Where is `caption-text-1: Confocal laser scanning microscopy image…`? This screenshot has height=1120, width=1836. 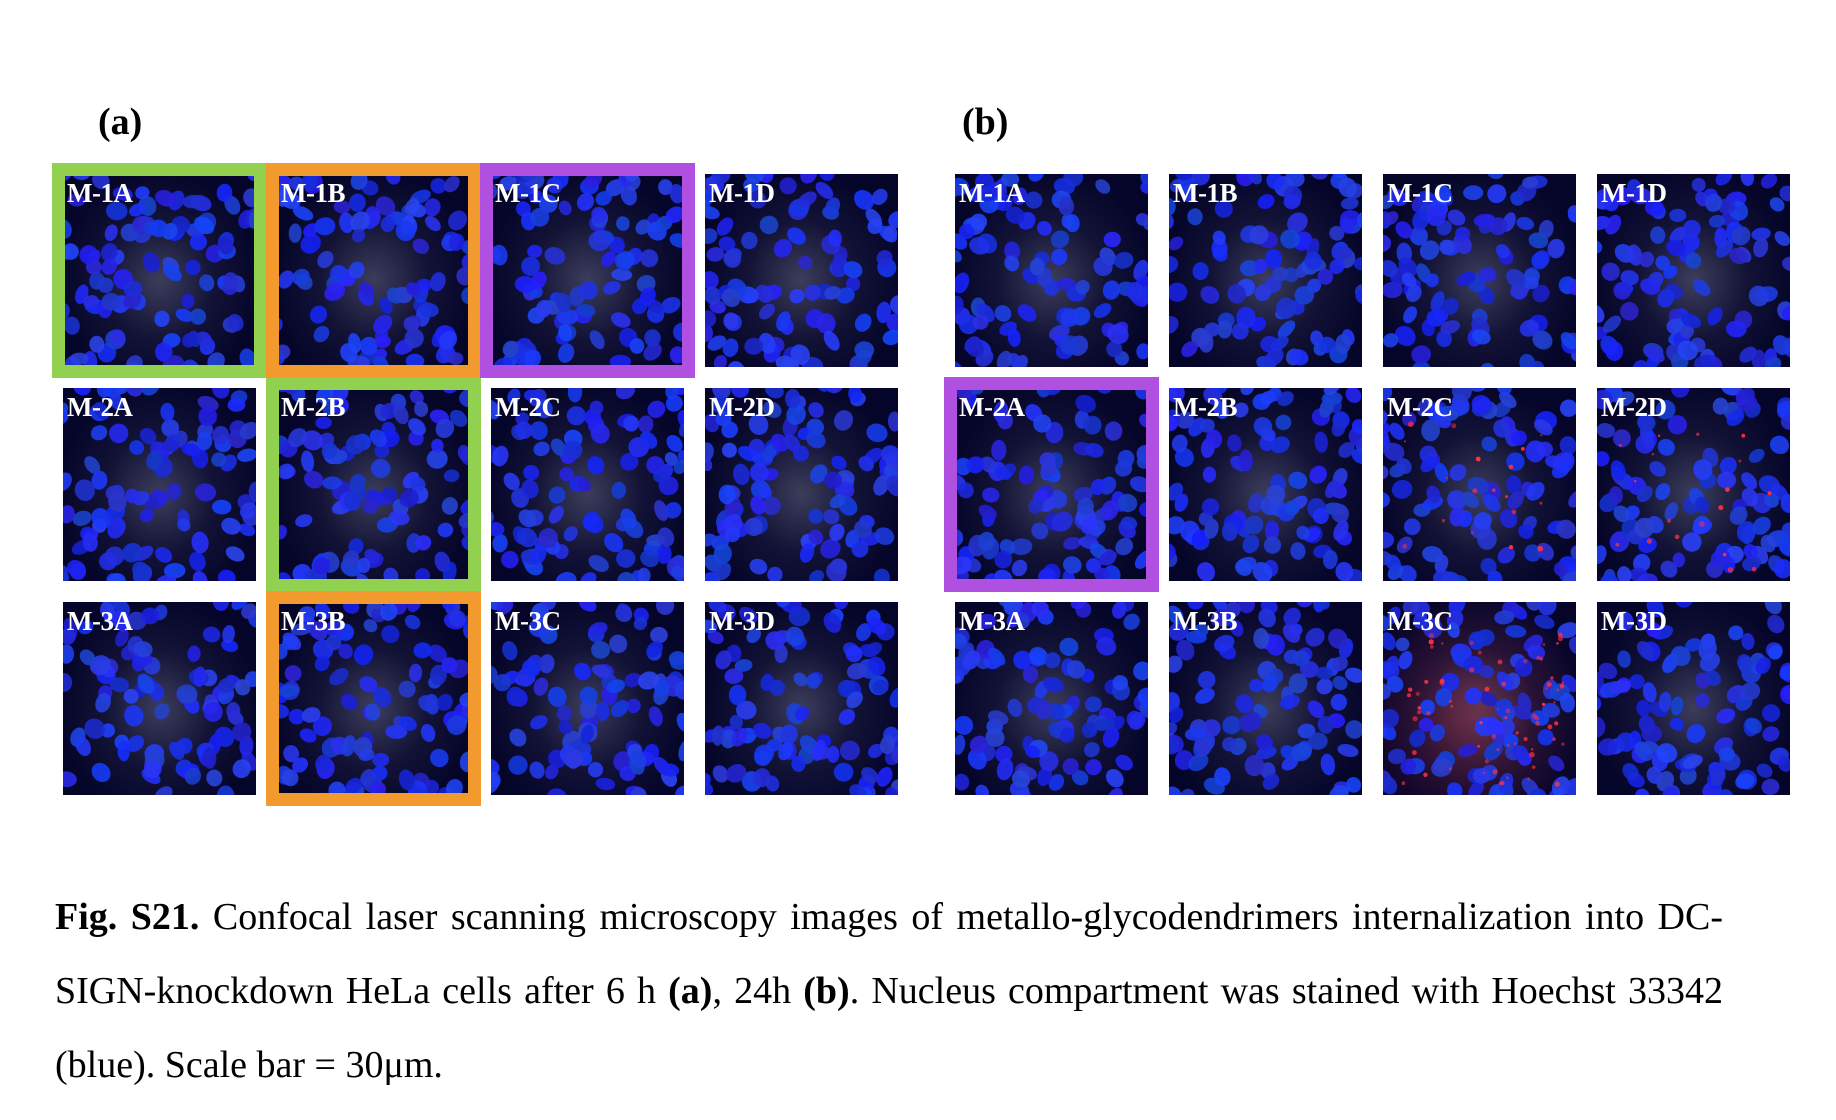 caption-text-1: Confocal laser scanning microscopy image… is located at coordinates (889, 954).